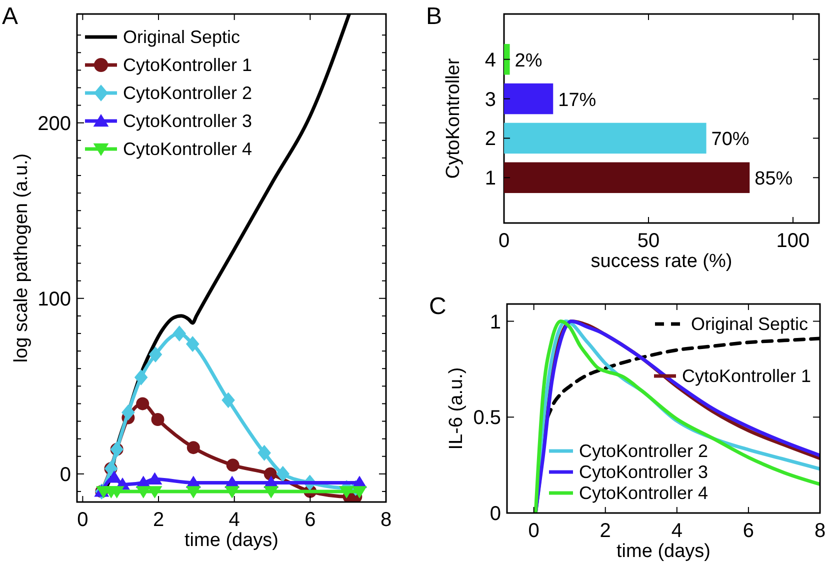  I want to click on y-tick-label: 0.5, so click(487, 418).